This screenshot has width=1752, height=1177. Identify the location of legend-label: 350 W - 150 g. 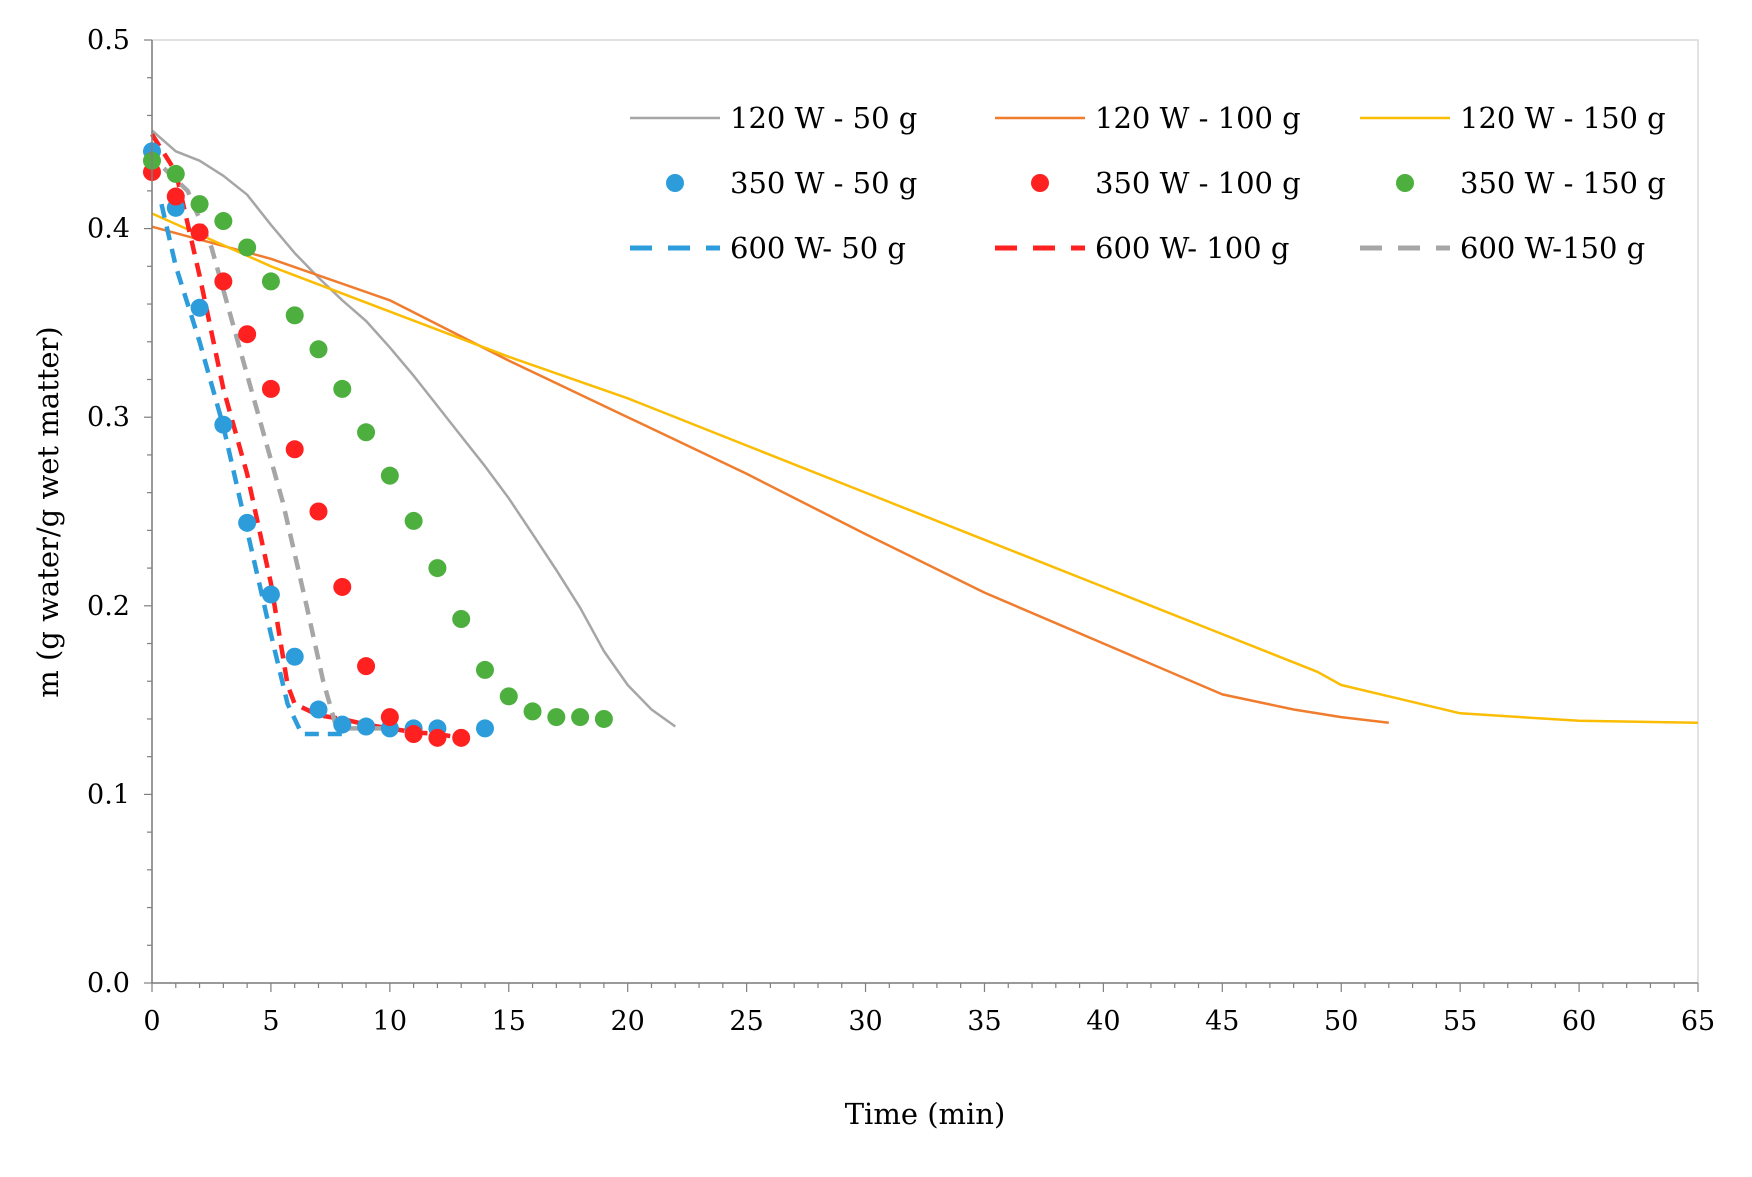
(1563, 183).